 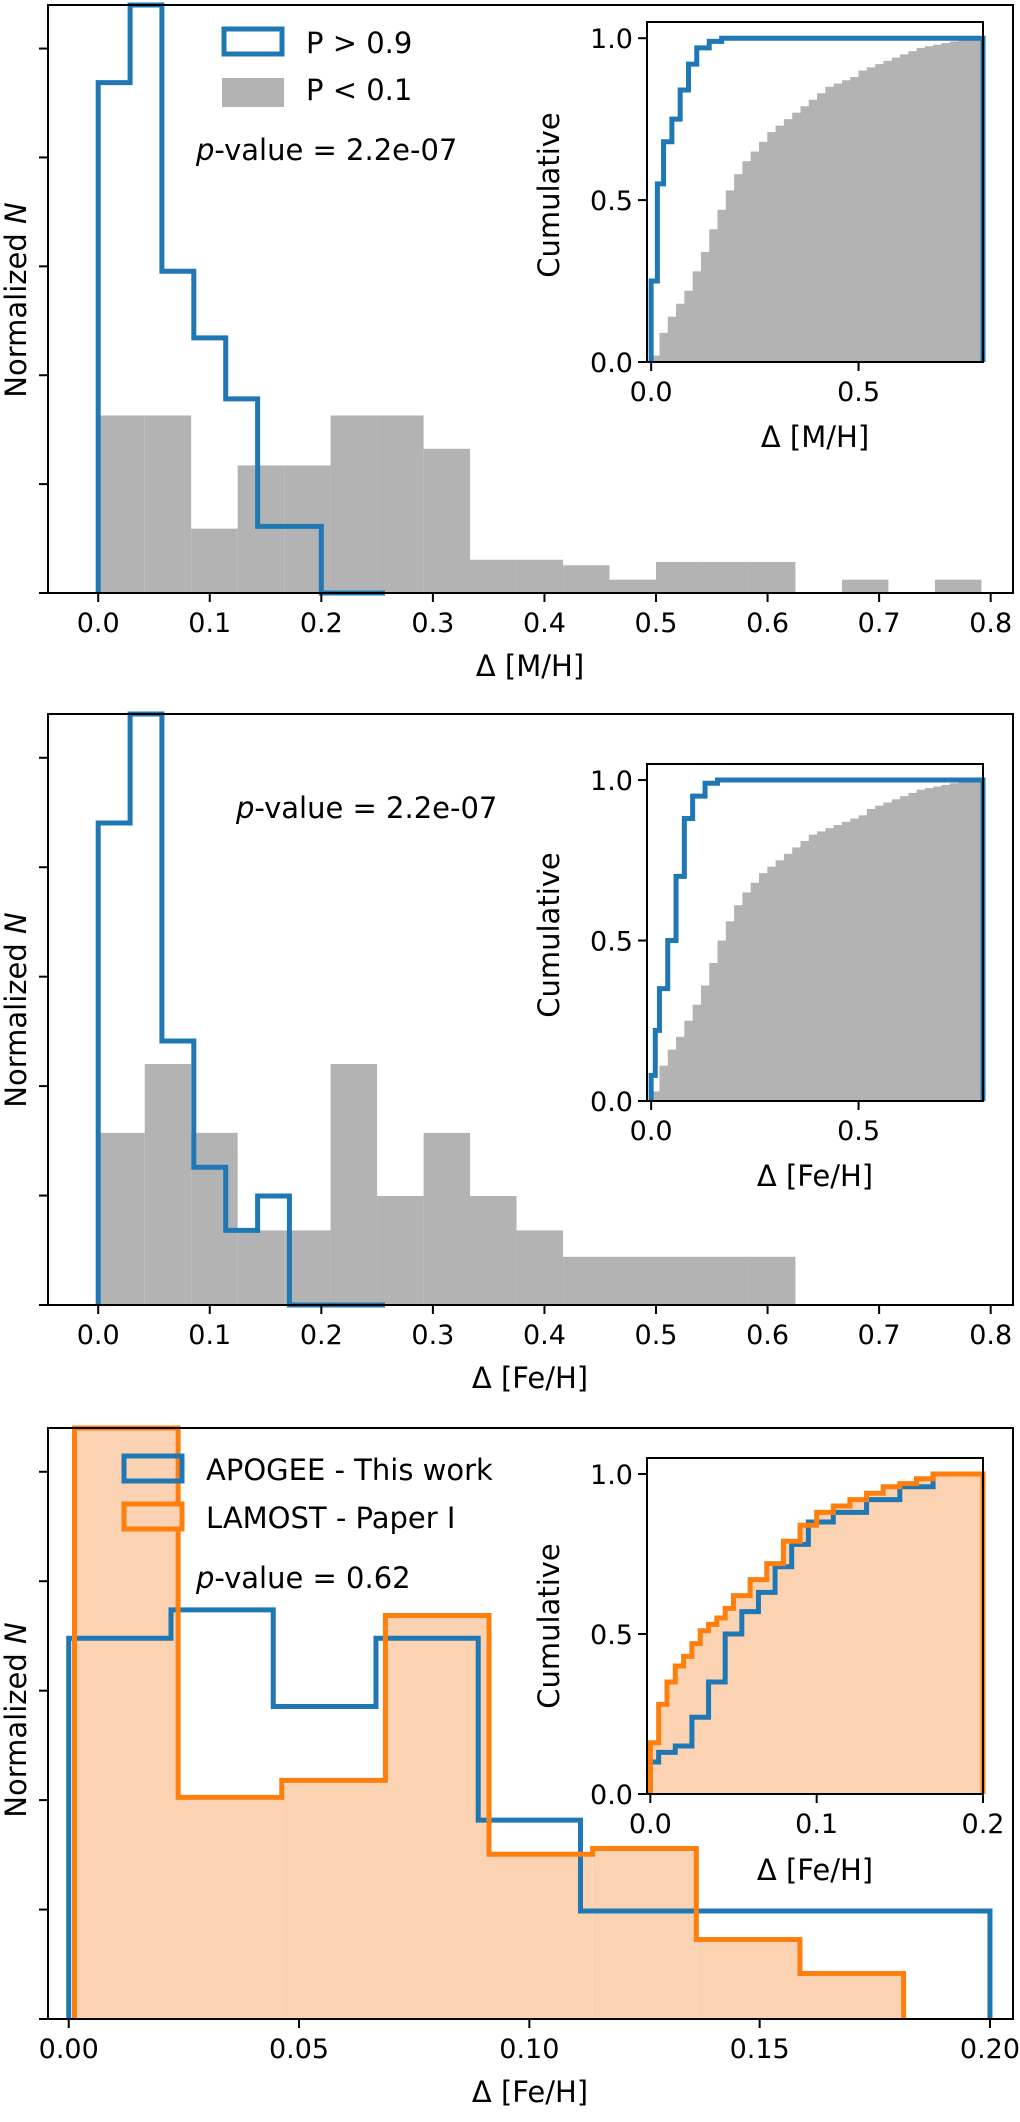 I want to click on legend-label-lamost: LAMOST - Paper I, so click(x=330, y=1518).